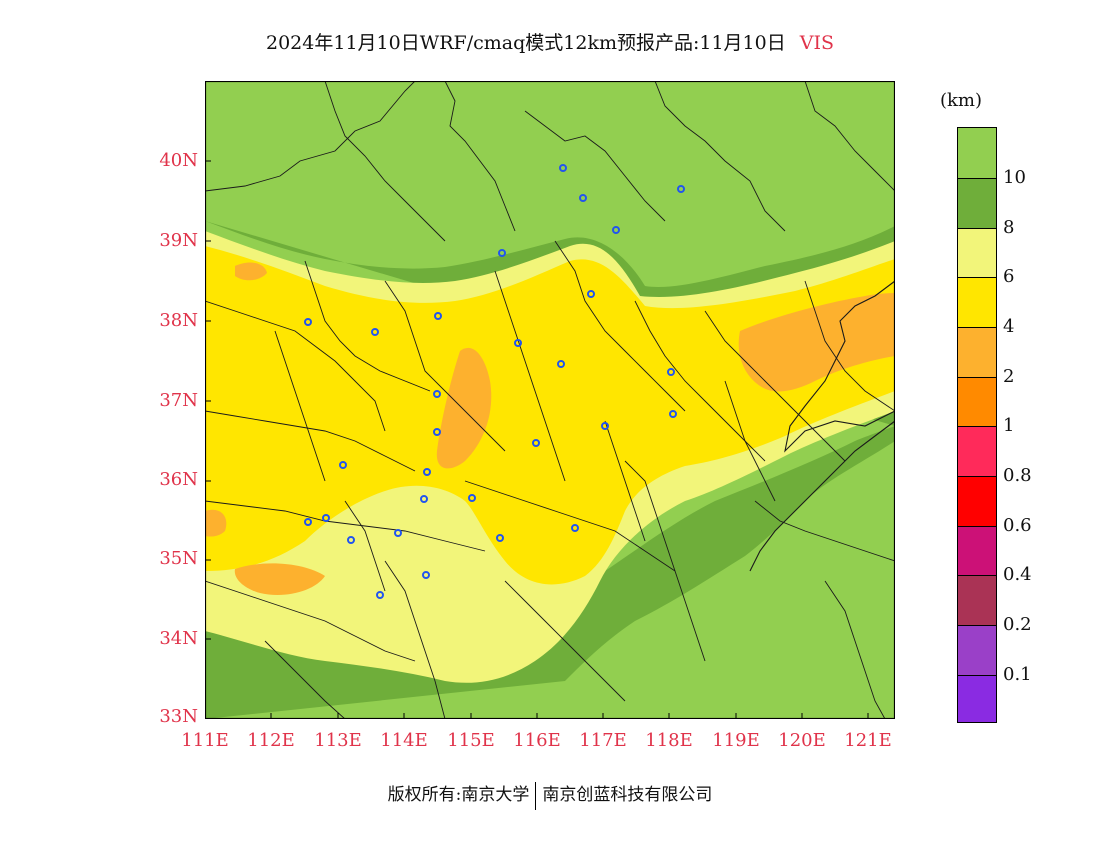 Image resolution: width=1100 pixels, height=850 pixels. I want to click on vis-2-4-patch-east, so click(816, 342).